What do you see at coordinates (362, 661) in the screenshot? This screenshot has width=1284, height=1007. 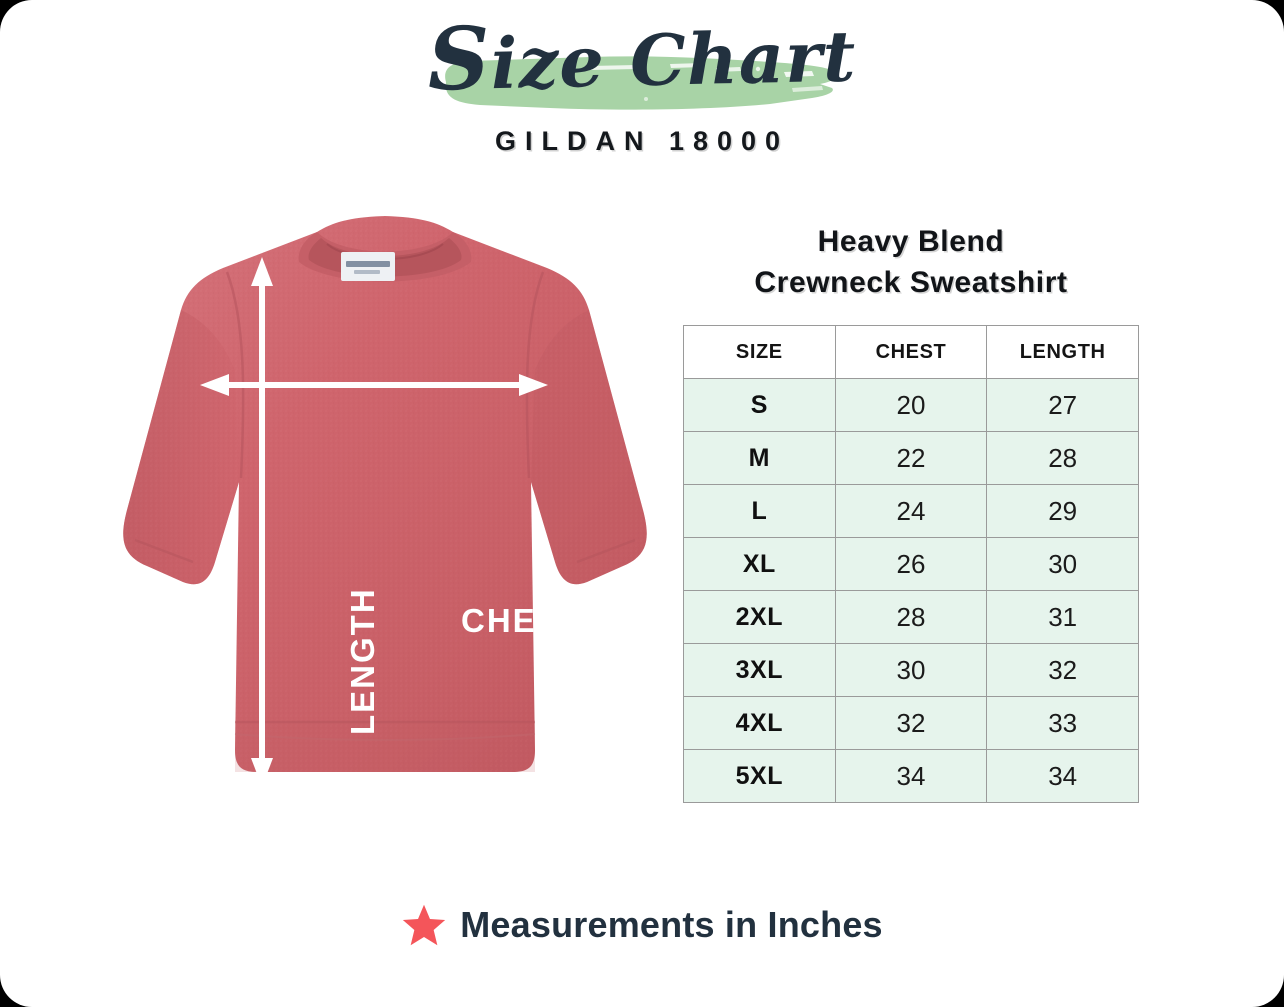 I see `length-dimension-label: LENGTH` at bounding box center [362, 661].